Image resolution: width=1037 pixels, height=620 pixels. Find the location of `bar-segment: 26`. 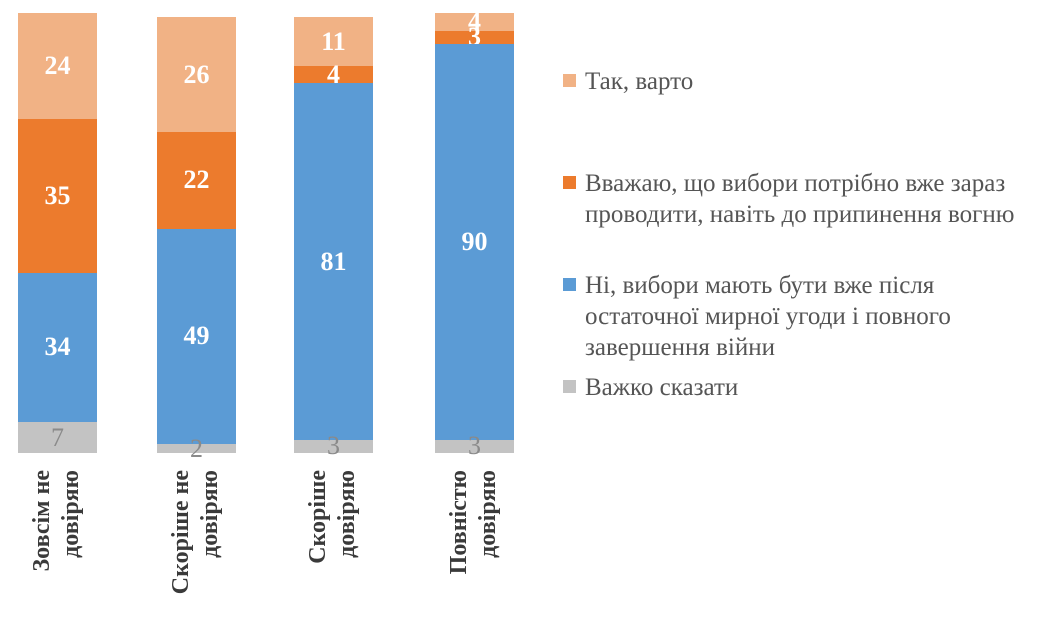

bar-segment: 26 is located at coordinates (196, 74).